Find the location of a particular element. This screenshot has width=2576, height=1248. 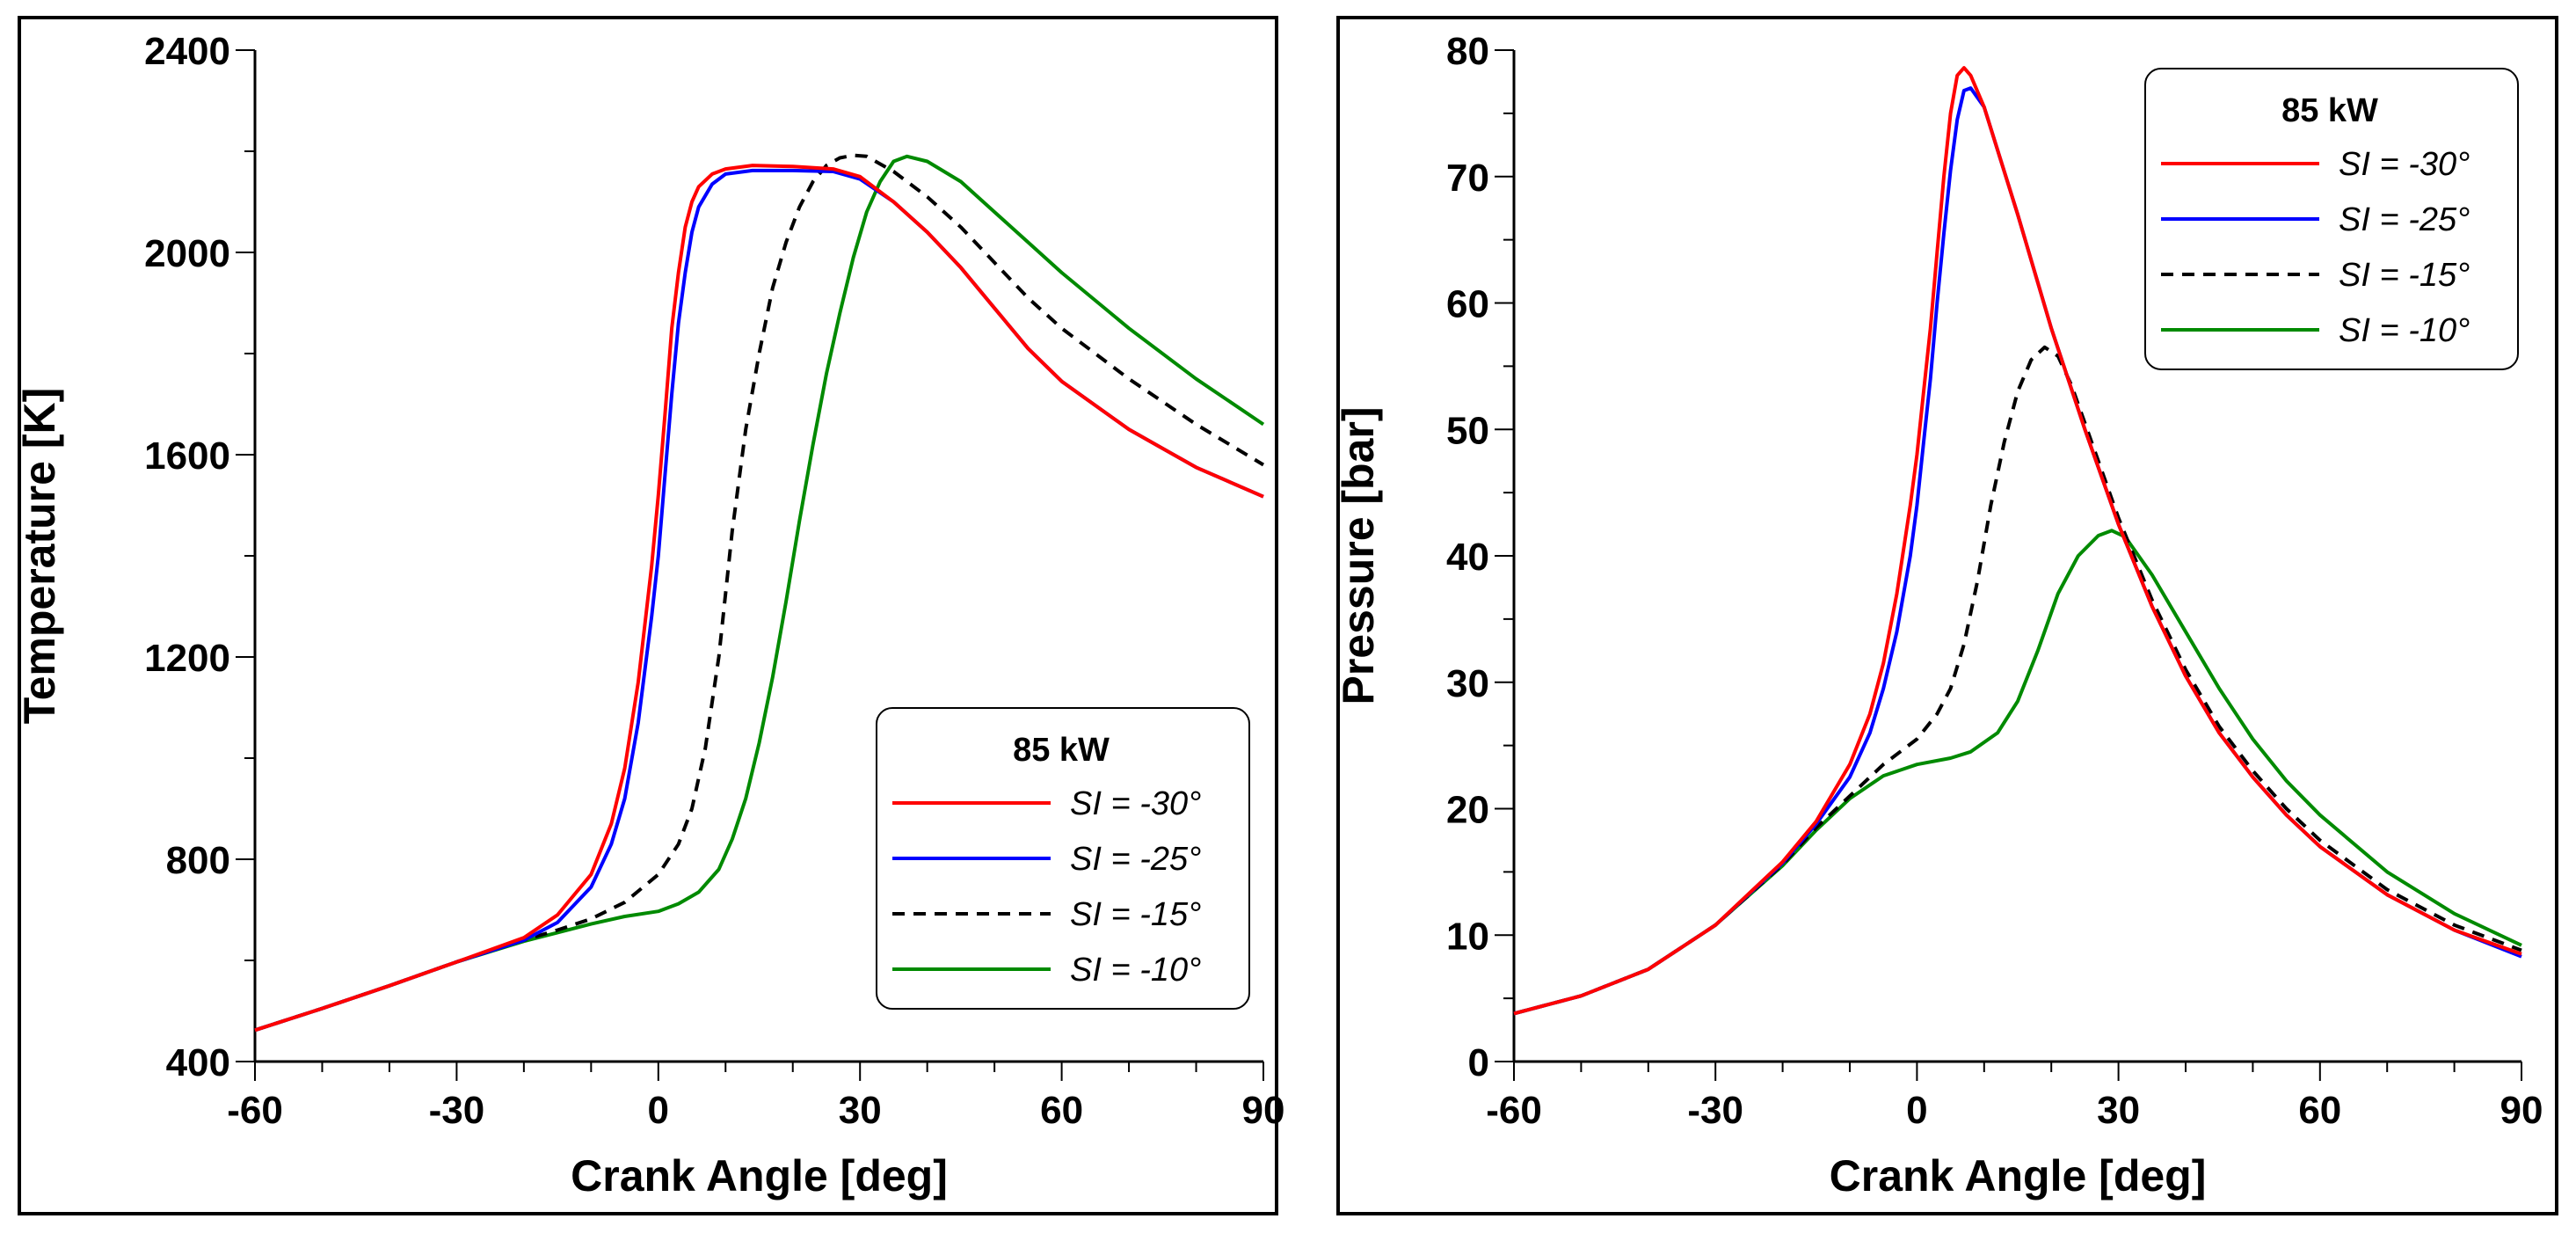

y-tick-label: 30 is located at coordinates (1467, 683).